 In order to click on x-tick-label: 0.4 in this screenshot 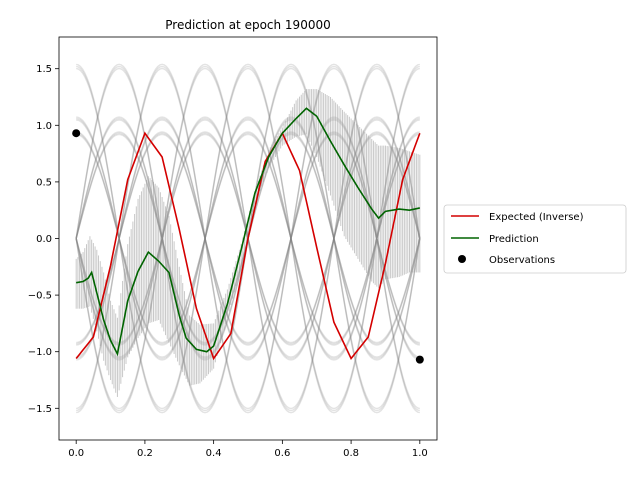, I will do `click(214, 453)`.